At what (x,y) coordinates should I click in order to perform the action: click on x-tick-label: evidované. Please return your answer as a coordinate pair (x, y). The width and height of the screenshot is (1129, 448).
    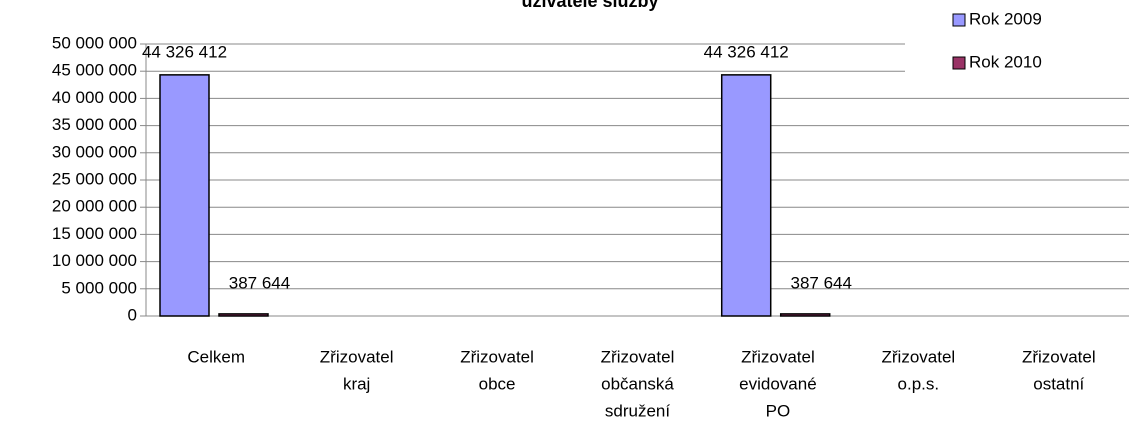
    Looking at the image, I should click on (778, 383).